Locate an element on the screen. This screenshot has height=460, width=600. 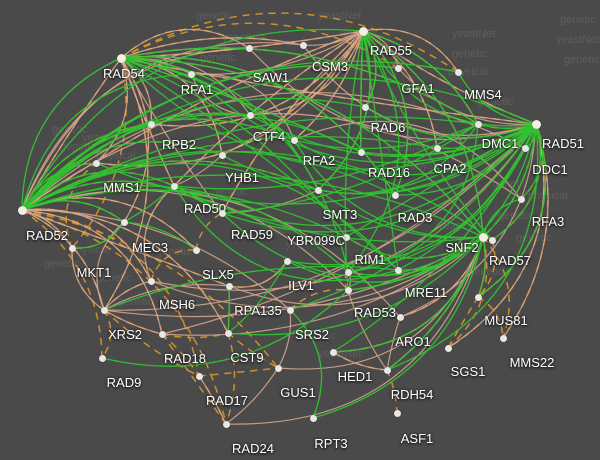
node-ybr099c is located at coordinates (346, 237).